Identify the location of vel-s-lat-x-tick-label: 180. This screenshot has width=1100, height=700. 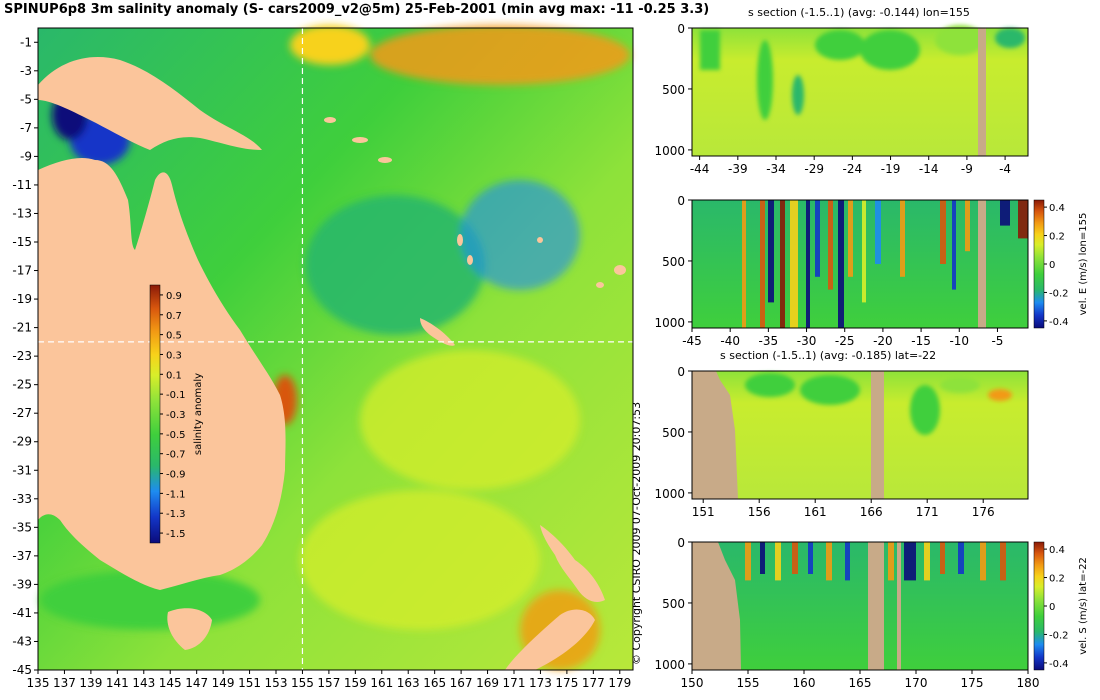
(1028, 683).